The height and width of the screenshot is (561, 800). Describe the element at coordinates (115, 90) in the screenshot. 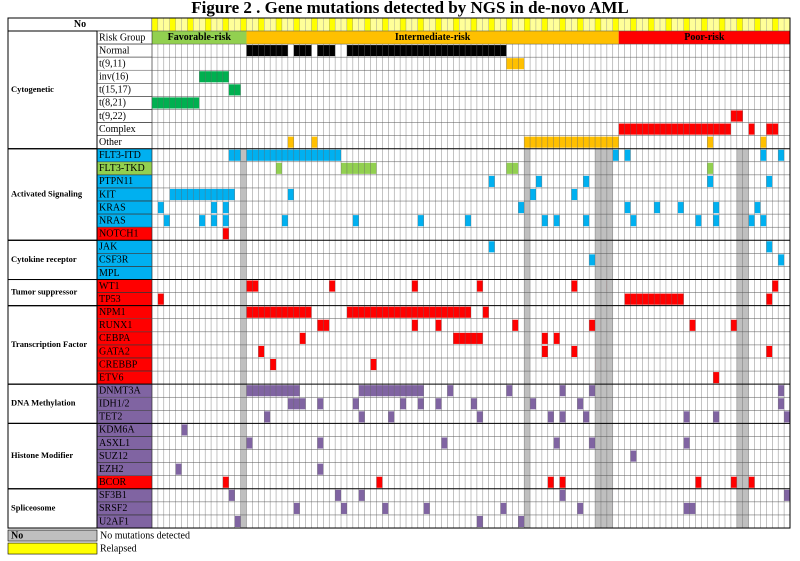

I see `row-label: t(15,17)` at that location.